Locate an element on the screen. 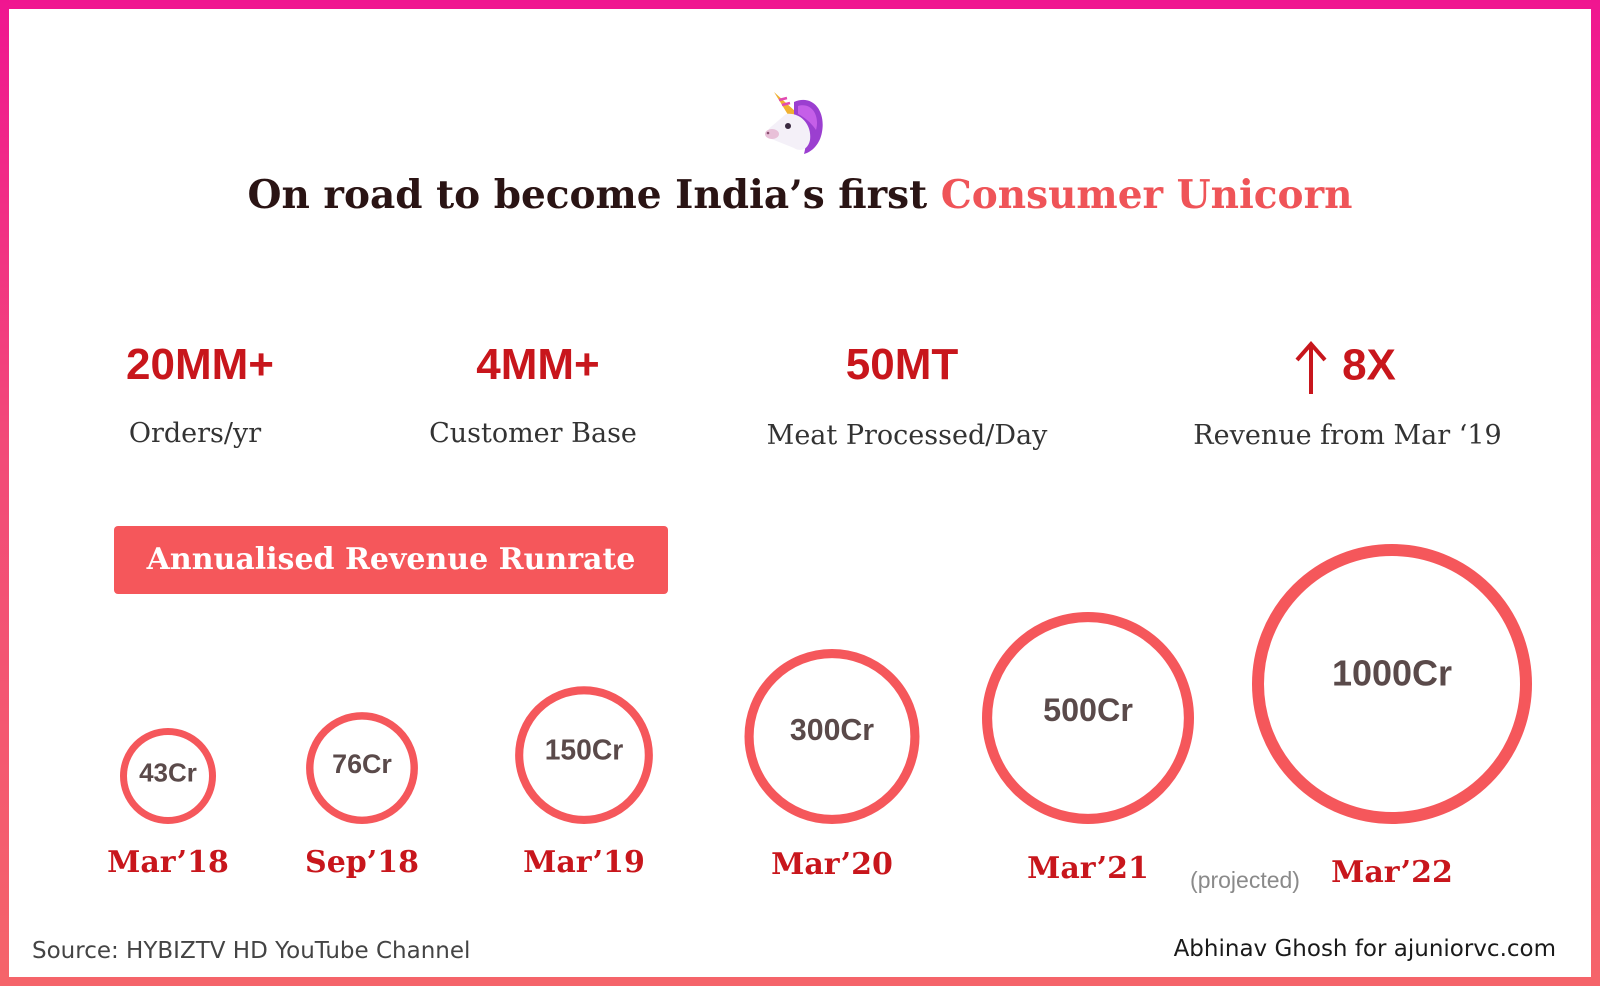  title-accent: Consumer Unicorn is located at coordinates (1146, 195).